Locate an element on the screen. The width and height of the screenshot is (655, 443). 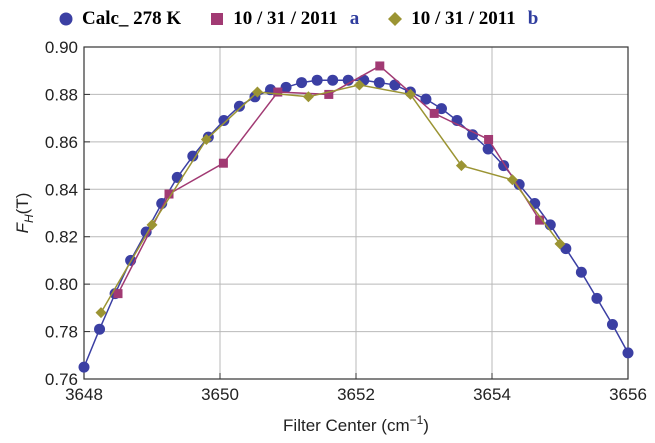
legend-item-a: 10 / 31 / 2011 a is located at coordinates (284, 19).